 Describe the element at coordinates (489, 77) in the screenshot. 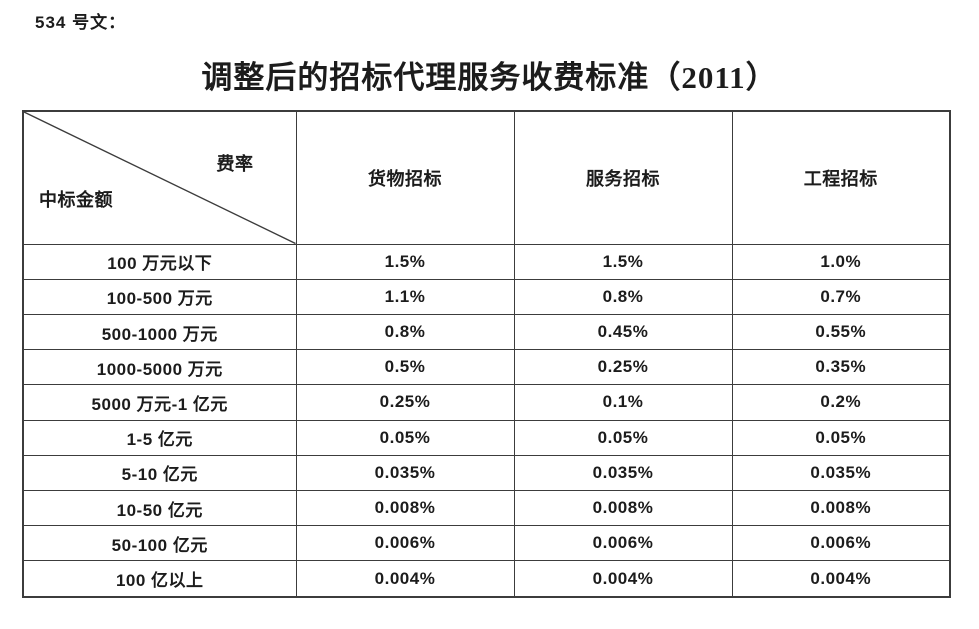

I see `page-title: 调整后的招标代理服务收费标准（2011）` at that location.